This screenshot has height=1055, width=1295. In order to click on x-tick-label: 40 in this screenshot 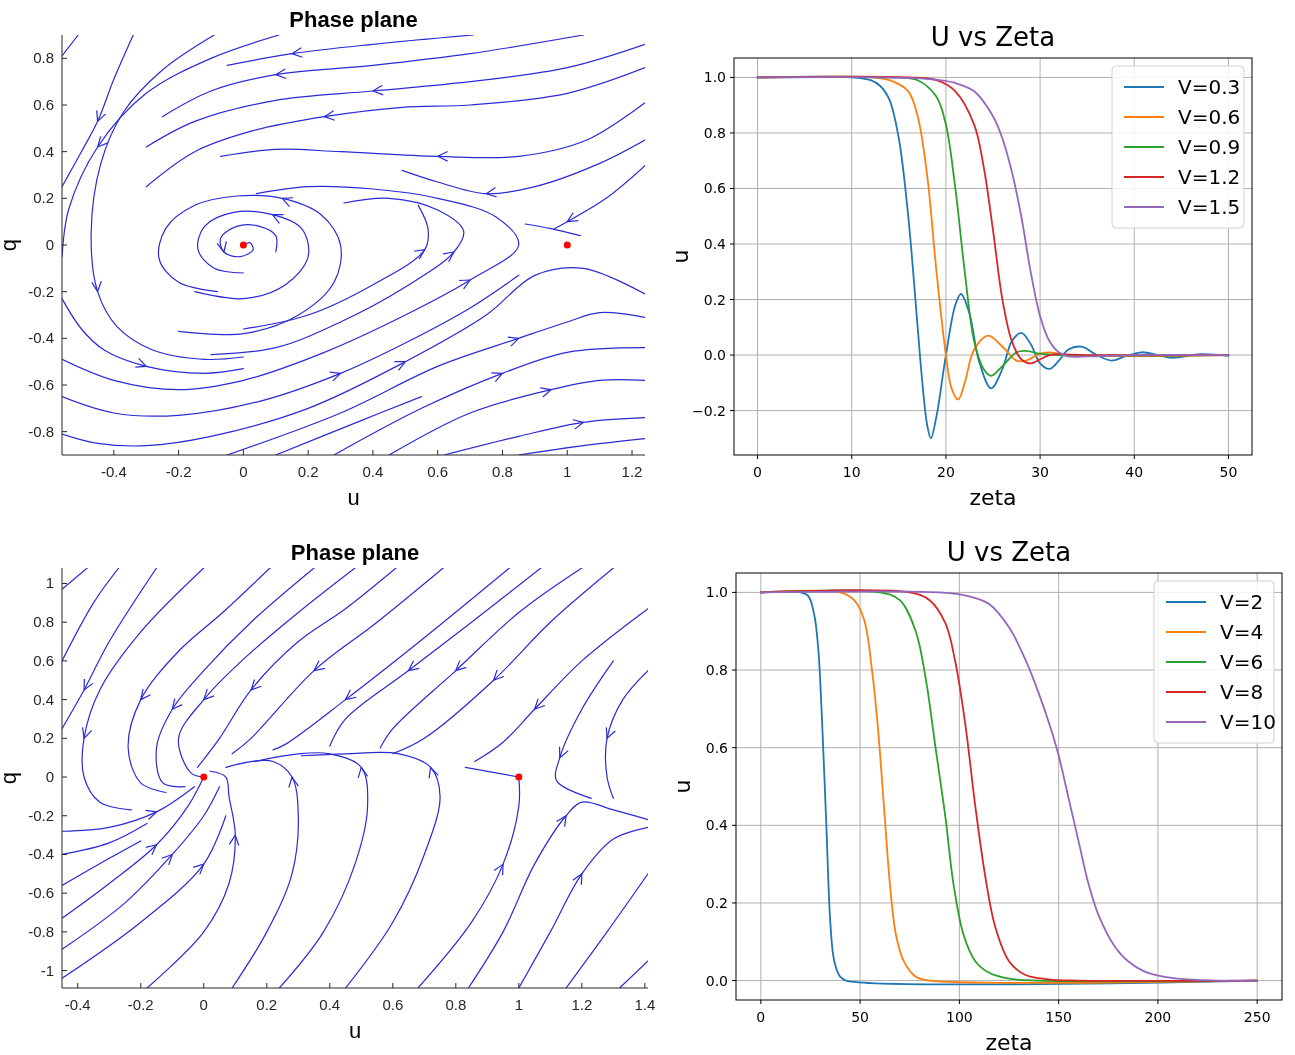, I will do `click(1134, 472)`.